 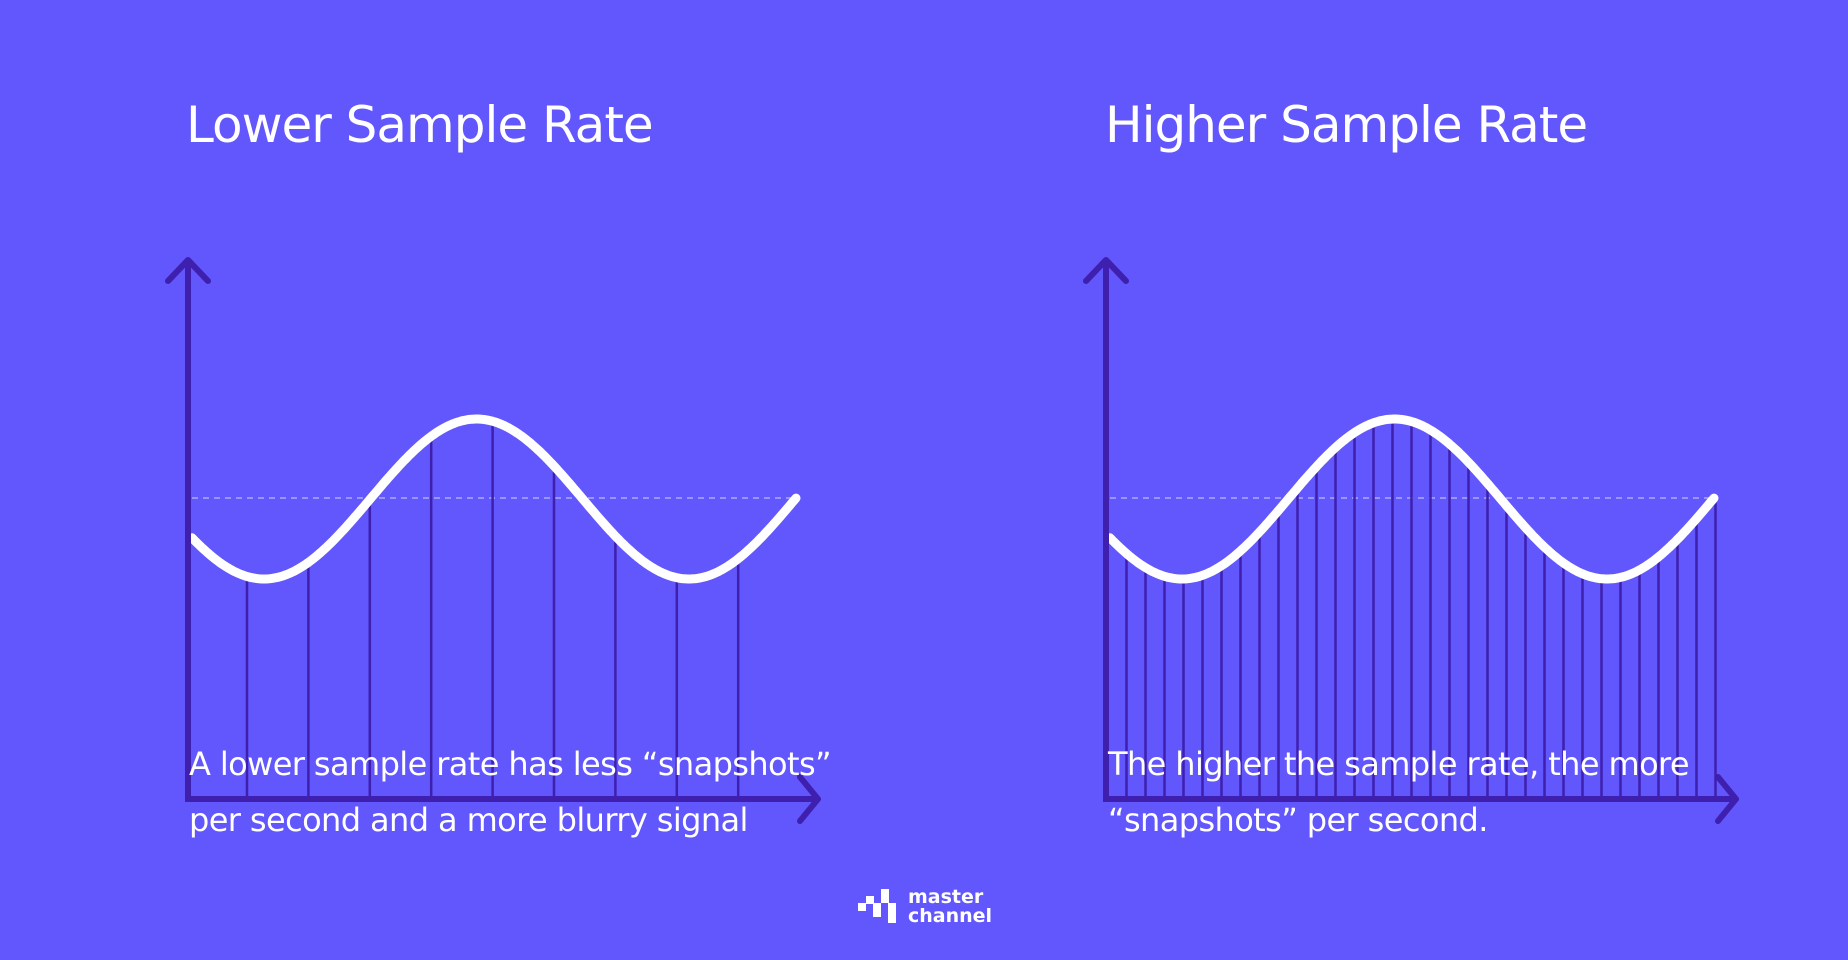 What do you see at coordinates (1106, 270) in the screenshot?
I see `right-y-axis-arrow-icon` at bounding box center [1106, 270].